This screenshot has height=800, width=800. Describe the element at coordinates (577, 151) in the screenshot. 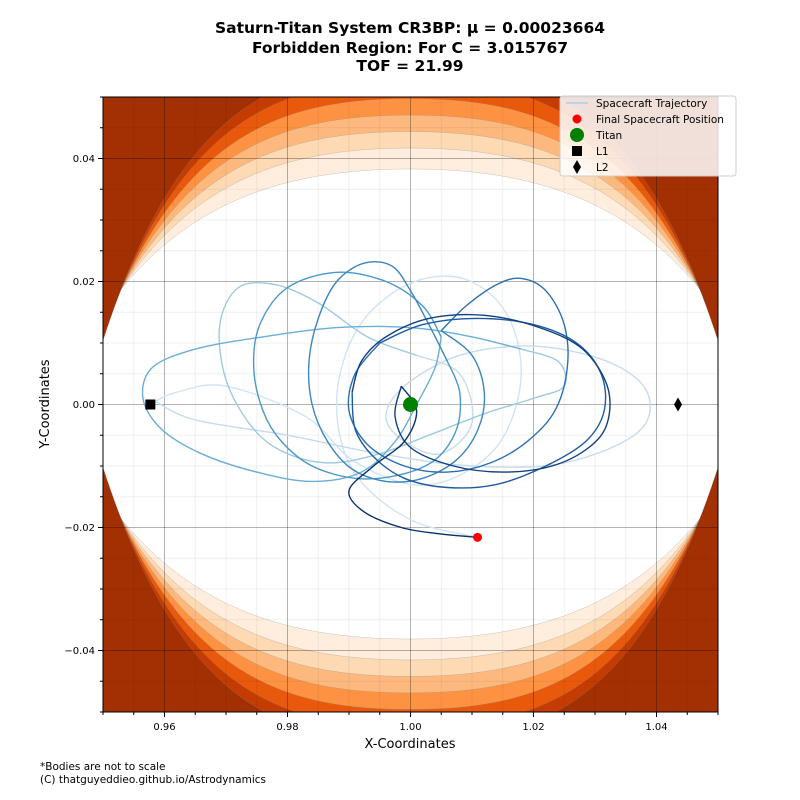

I see `legend-l1-swatch` at that location.